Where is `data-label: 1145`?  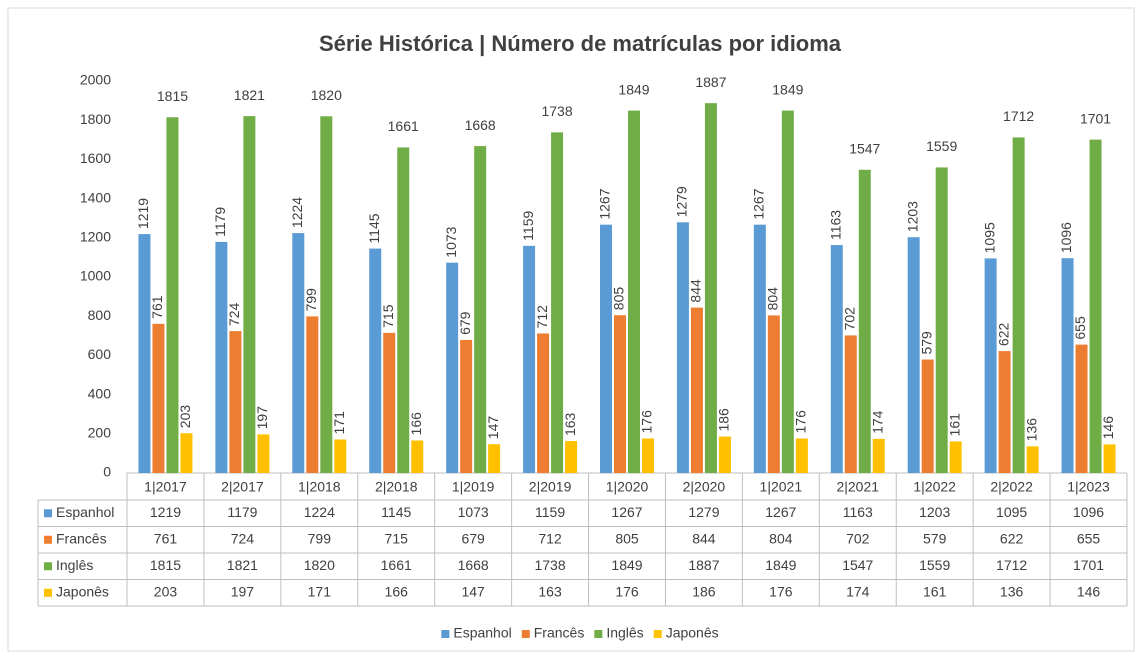
data-label: 1145 is located at coordinates (374, 228).